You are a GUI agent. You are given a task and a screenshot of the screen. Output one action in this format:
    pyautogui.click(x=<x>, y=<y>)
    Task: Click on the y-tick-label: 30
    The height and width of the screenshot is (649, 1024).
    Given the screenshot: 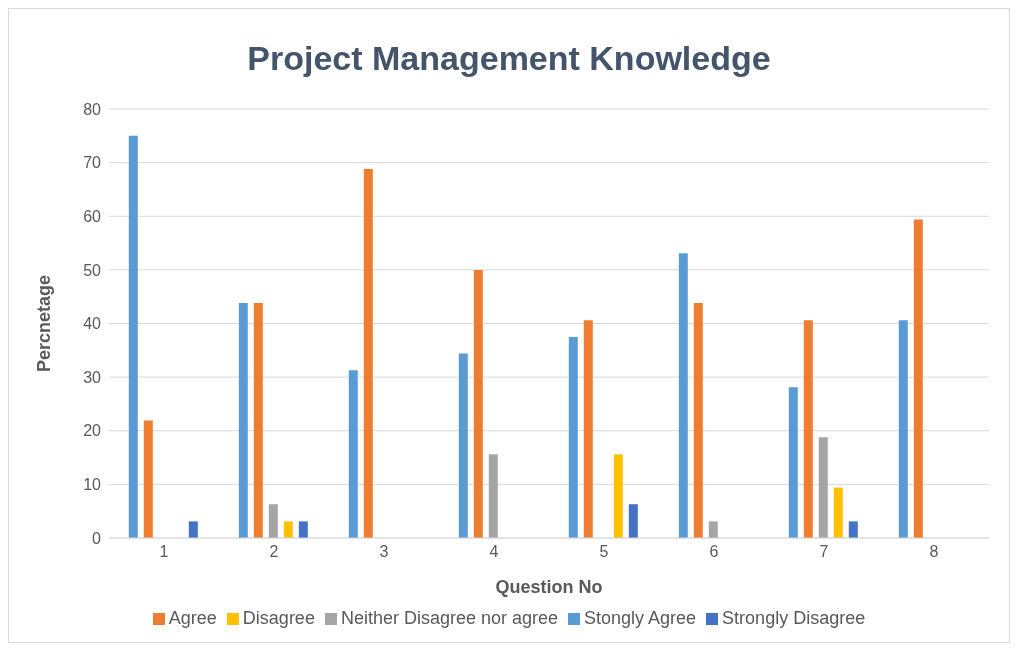 What is the action you would take?
    pyautogui.click(x=92, y=377)
    